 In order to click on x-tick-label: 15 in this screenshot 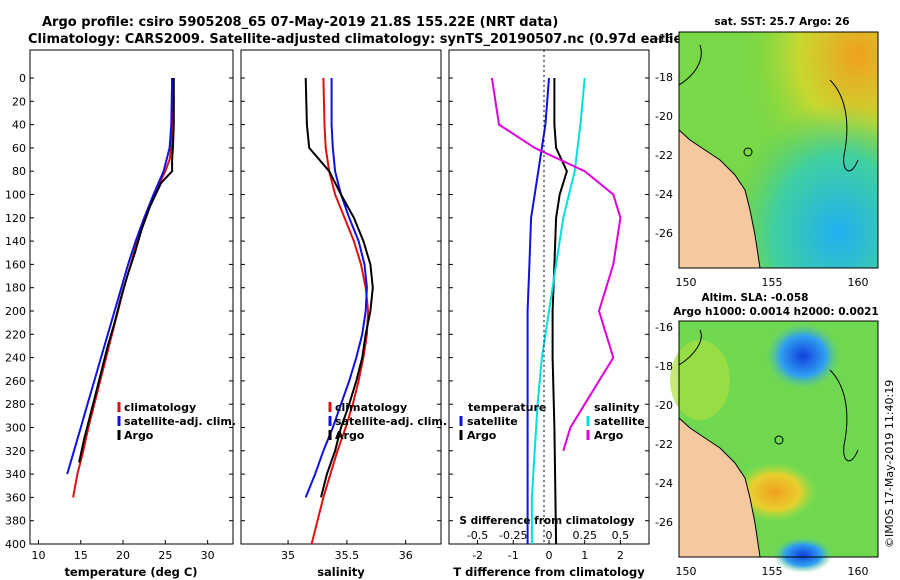, I will do `click(81, 555)`.